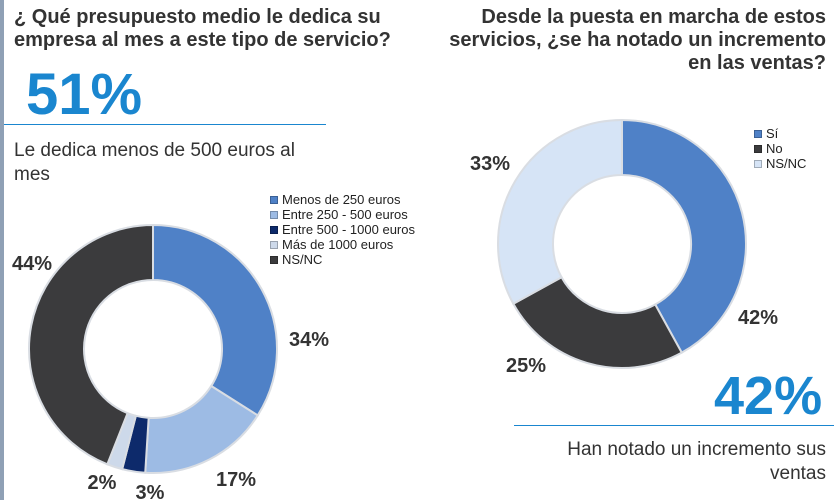 The height and width of the screenshot is (500, 834). I want to click on right-desc-line: ventas, so click(798, 473).